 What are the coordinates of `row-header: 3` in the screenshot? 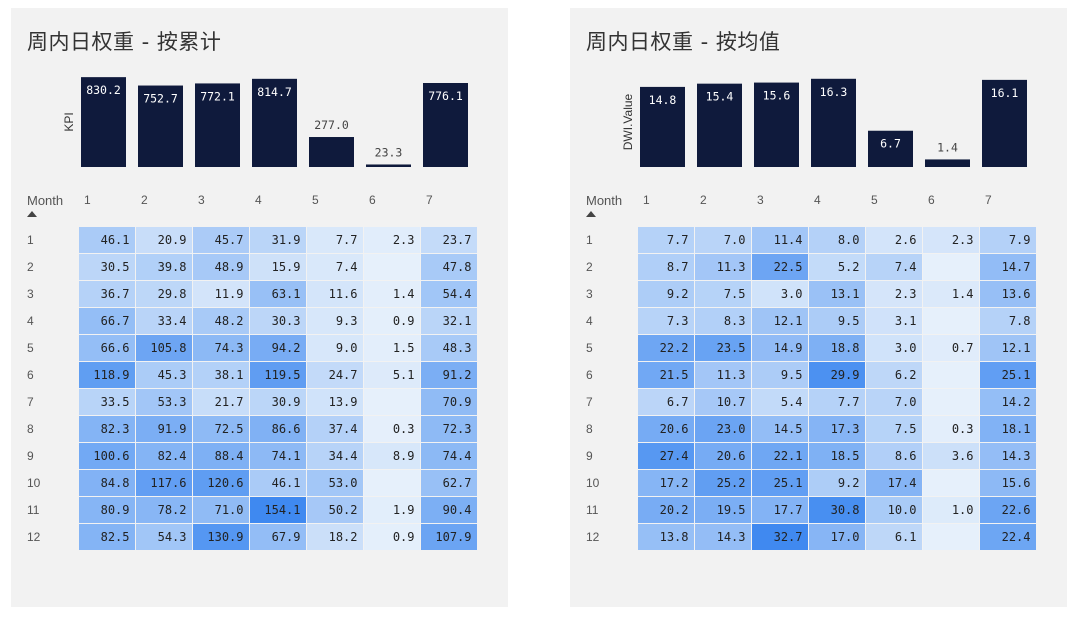 It's located at (589, 293).